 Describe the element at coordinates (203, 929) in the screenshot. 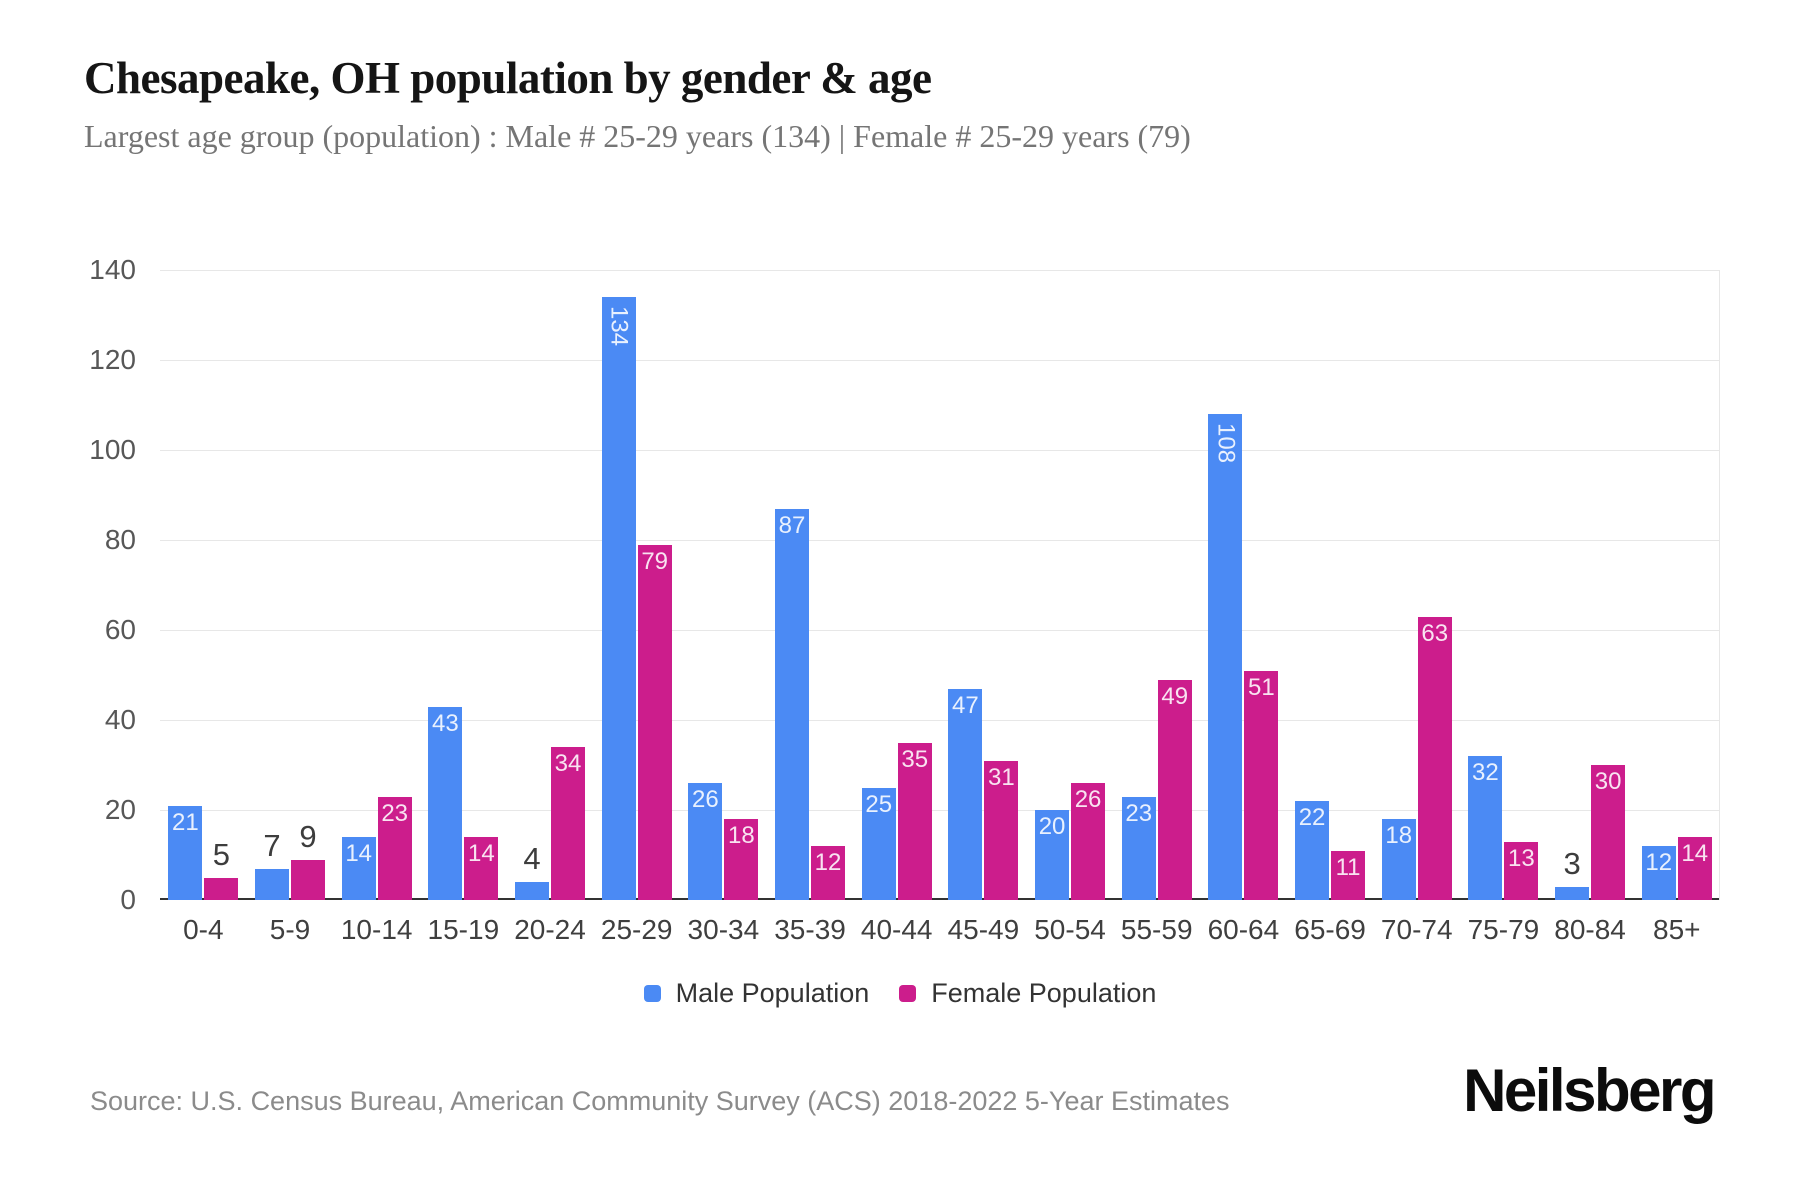

I see `x-axis-label-0-4: 0-4` at that location.